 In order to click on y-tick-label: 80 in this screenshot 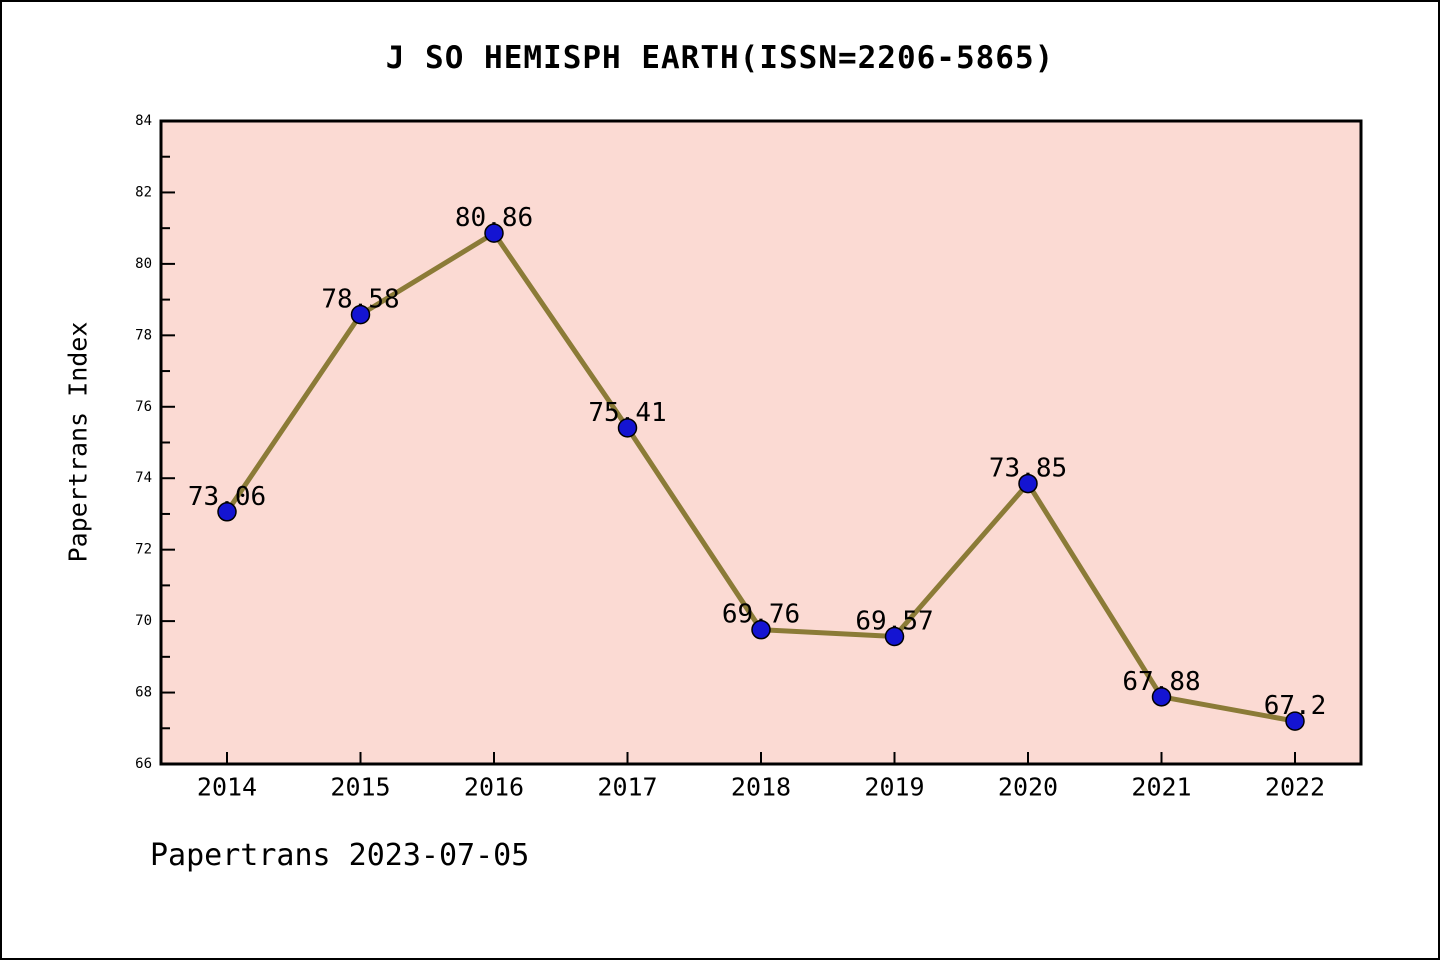, I will do `click(143, 264)`.